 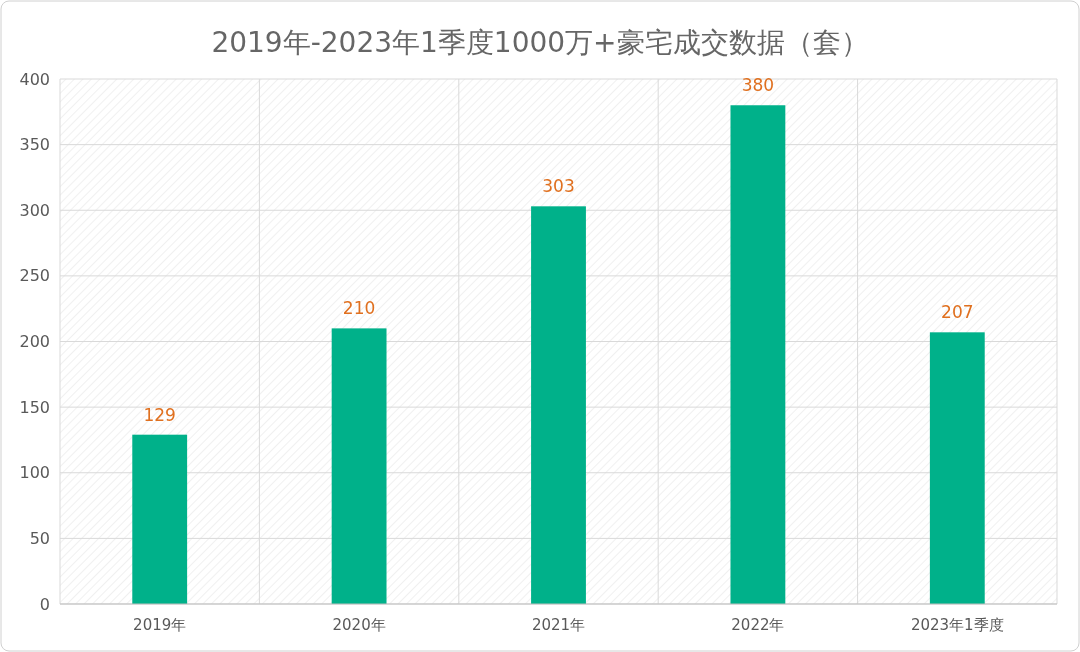 What do you see at coordinates (34, 473) in the screenshot?
I see `y-tick-label: 100` at bounding box center [34, 473].